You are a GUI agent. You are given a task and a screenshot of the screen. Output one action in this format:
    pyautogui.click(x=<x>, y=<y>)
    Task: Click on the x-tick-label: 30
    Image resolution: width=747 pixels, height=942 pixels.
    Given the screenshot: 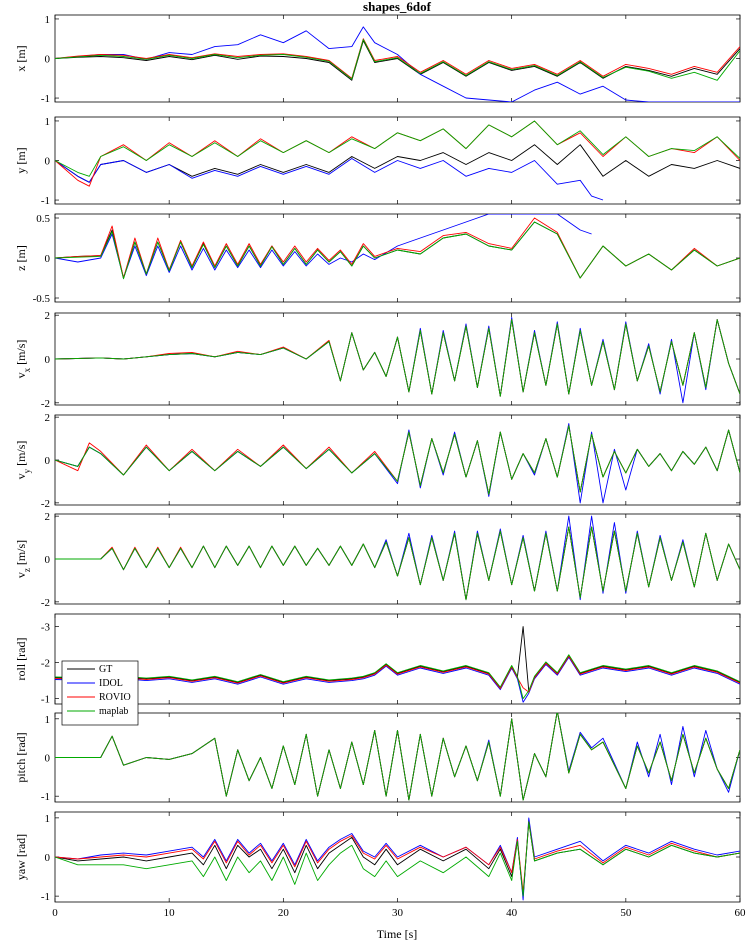 What is the action you would take?
    pyautogui.click(x=398, y=913)
    